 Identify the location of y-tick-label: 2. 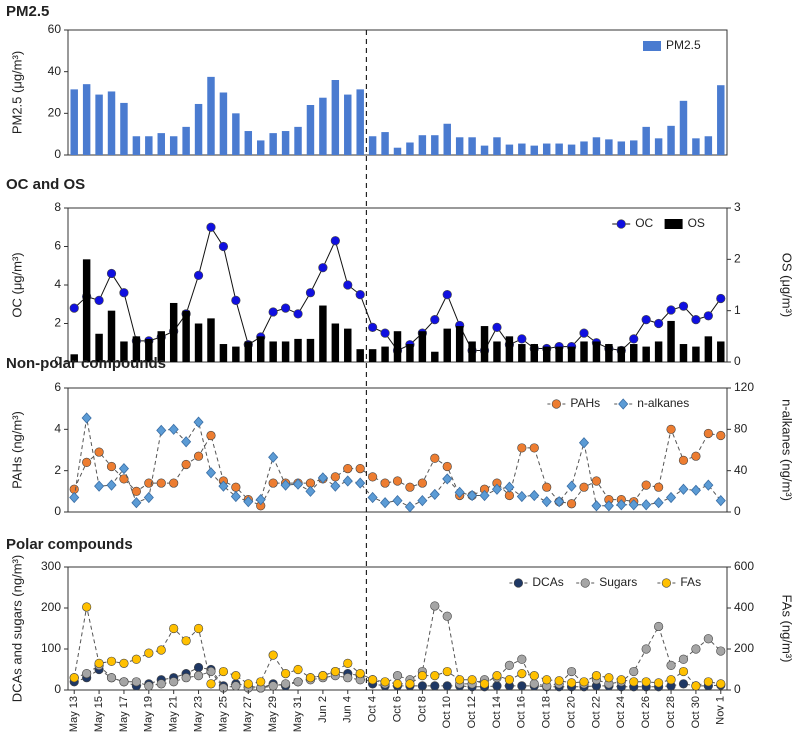
(57, 470).